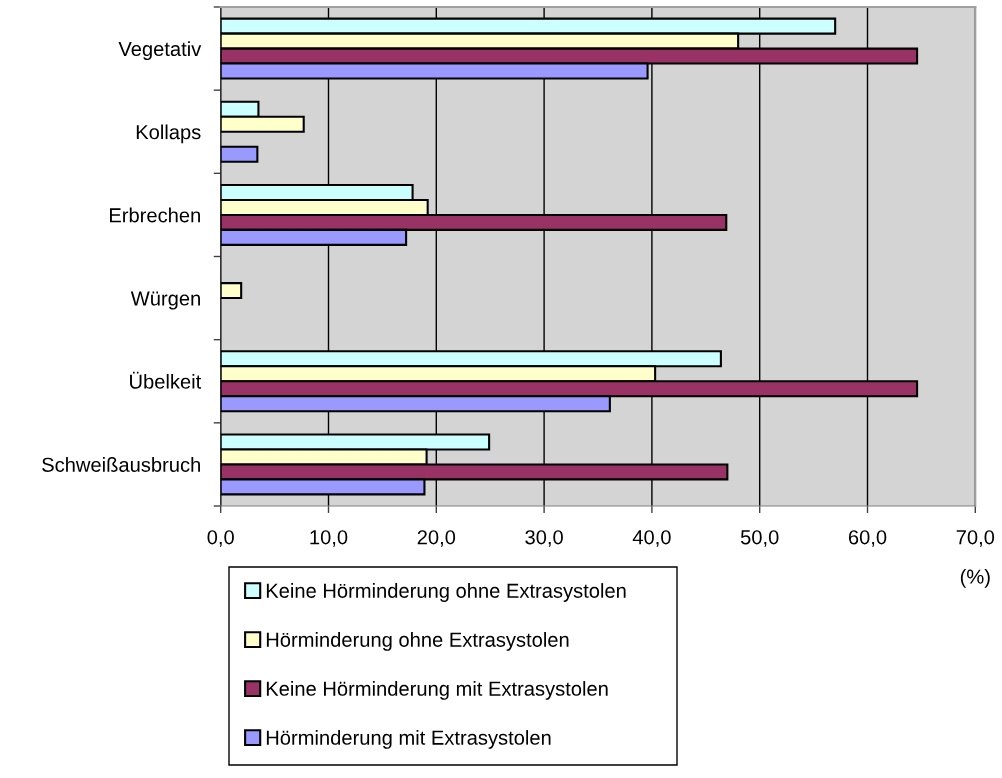 This screenshot has height=778, width=1002. What do you see at coordinates (417, 641) in the screenshot?
I see `legend-label: Hörminderung ohne Extrasystolen` at bounding box center [417, 641].